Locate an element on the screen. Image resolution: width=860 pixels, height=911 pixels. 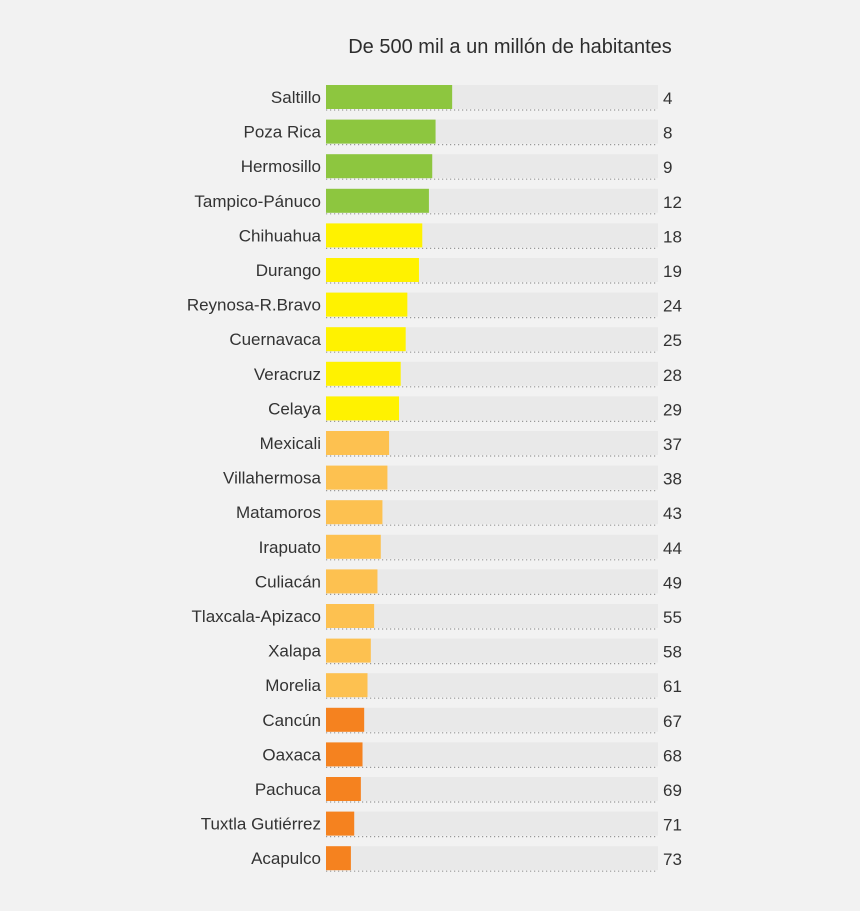
value-label: 44 is located at coordinates (672, 548).